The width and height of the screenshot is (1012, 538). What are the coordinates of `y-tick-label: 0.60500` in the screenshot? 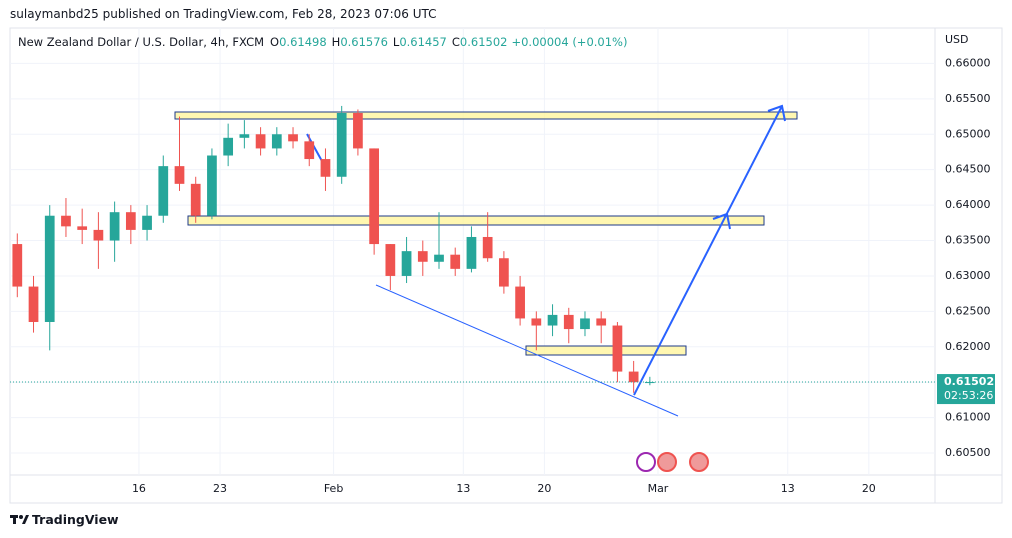 It's located at (968, 452).